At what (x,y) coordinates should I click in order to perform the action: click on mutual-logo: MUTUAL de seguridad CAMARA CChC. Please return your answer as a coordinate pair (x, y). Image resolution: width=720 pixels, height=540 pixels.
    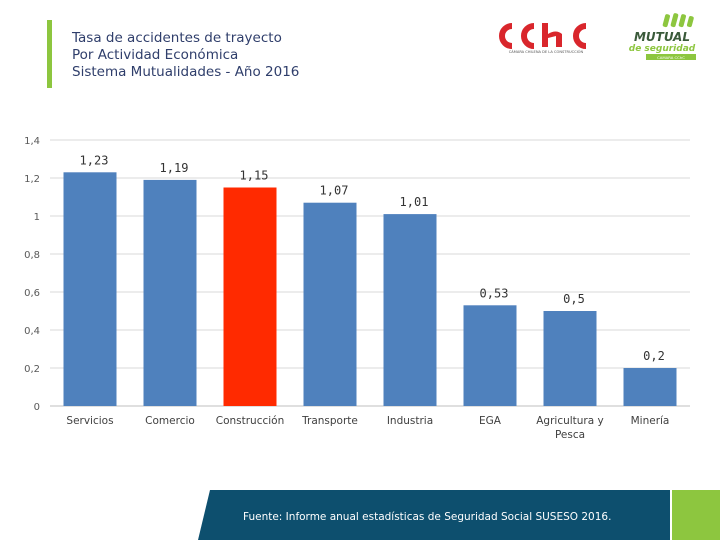
    Looking at the image, I should click on (662, 36).